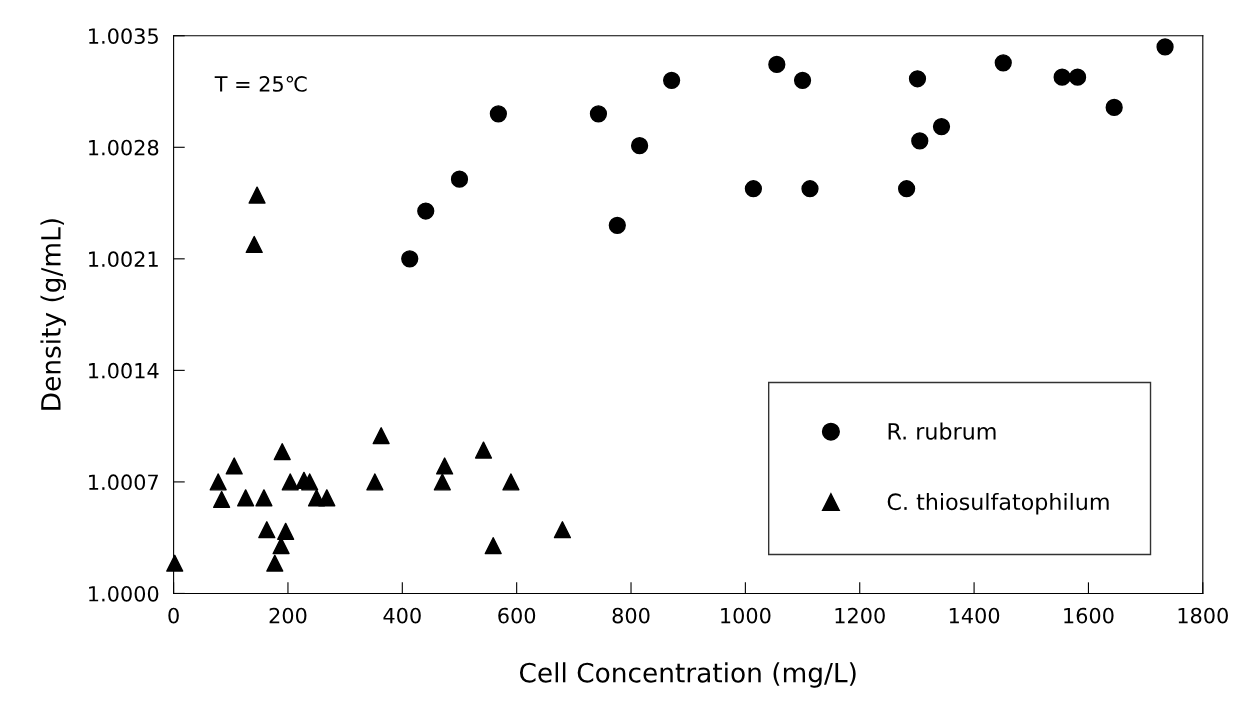  Describe the element at coordinates (260, 84) in the screenshot. I see `annotation: T = 25℃` at that location.